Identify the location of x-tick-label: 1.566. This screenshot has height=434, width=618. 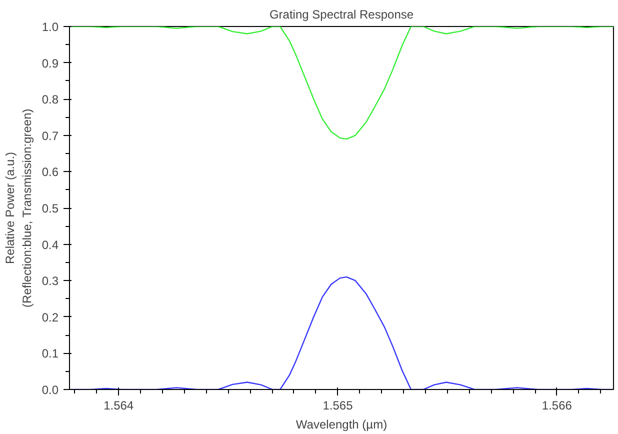
(557, 405).